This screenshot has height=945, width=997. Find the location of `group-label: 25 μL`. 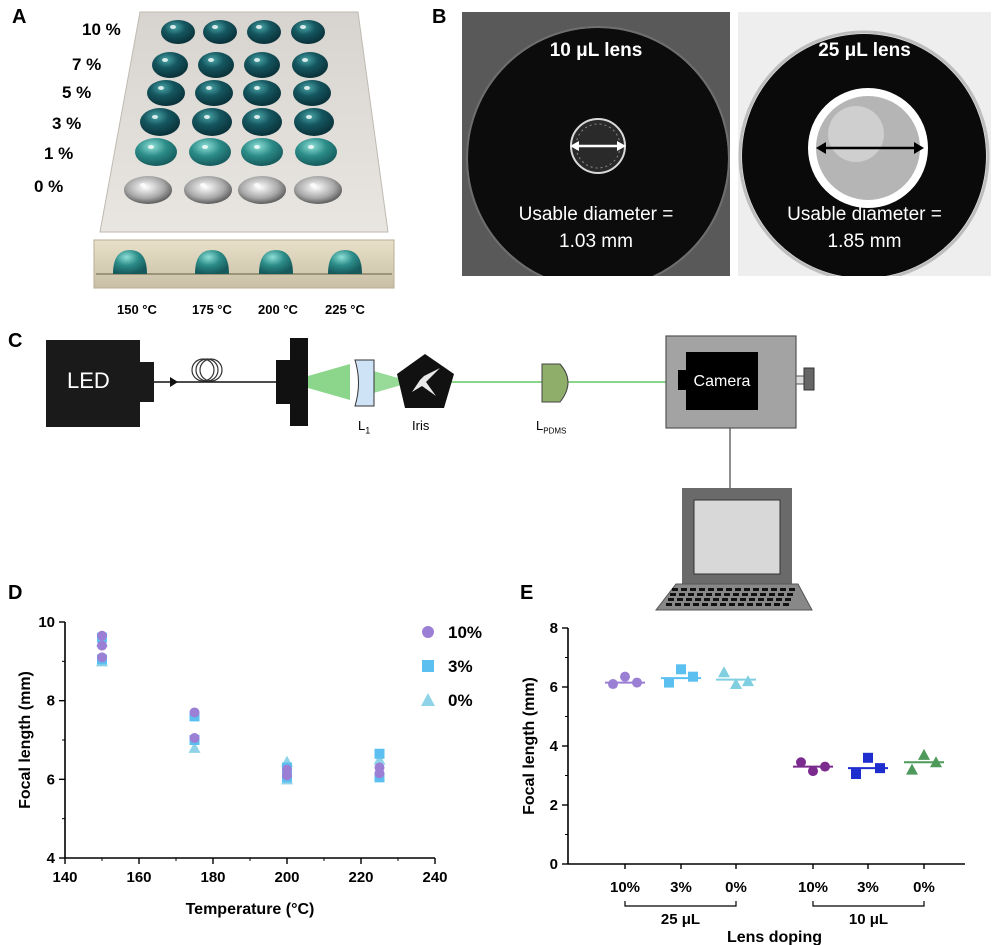

group-label: 25 μL is located at coordinates (680, 919).